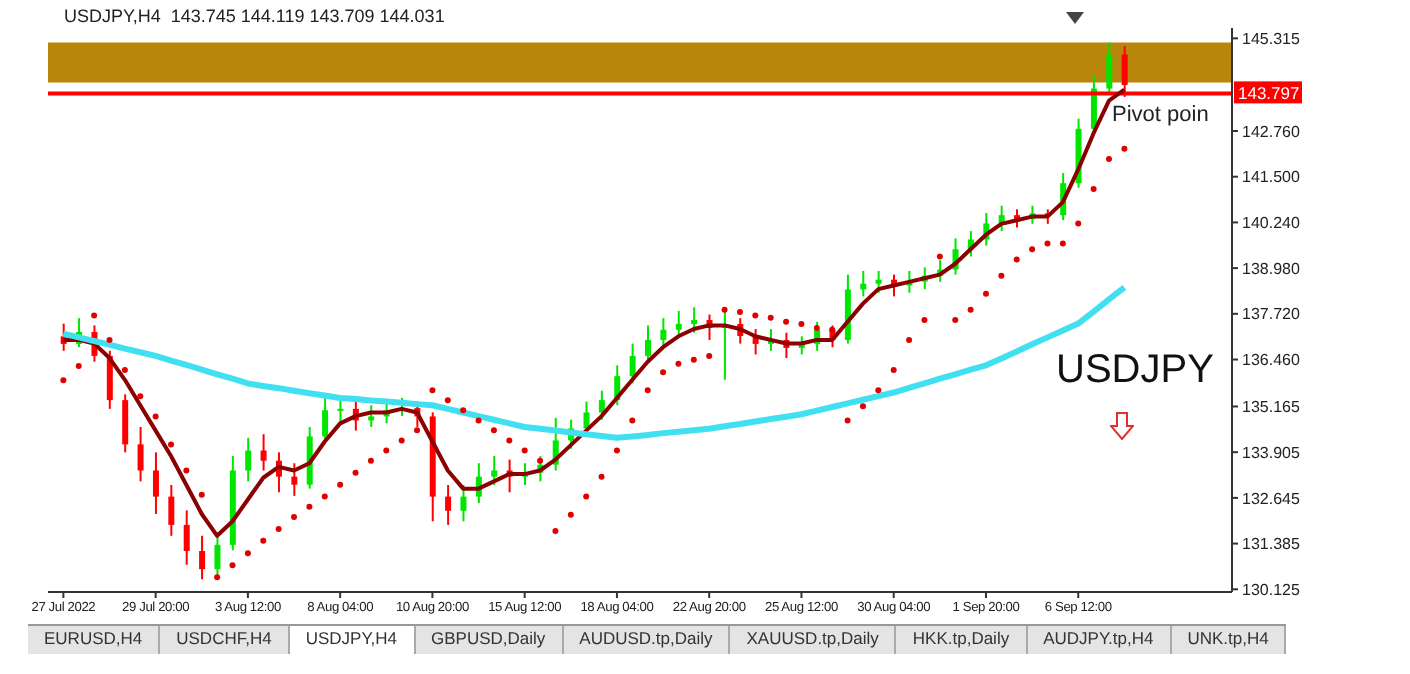  Describe the element at coordinates (1135, 371) in the screenshot. I see `annotation: USDJPY` at that location.